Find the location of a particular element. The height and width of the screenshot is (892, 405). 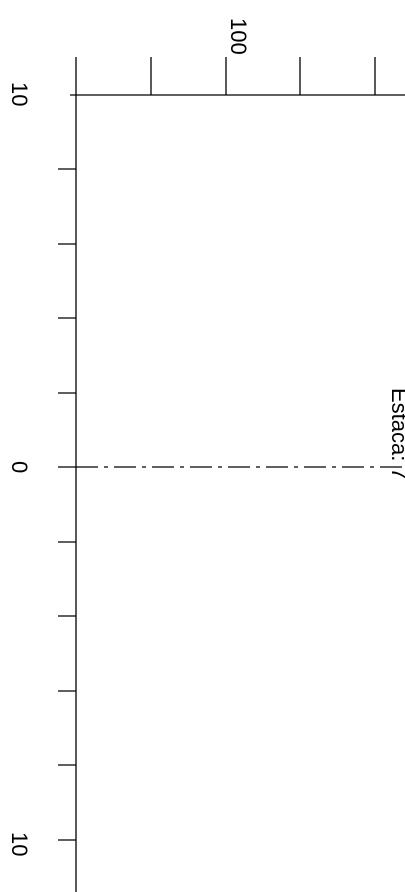

elevation-label: 100 is located at coordinates (238, 36).